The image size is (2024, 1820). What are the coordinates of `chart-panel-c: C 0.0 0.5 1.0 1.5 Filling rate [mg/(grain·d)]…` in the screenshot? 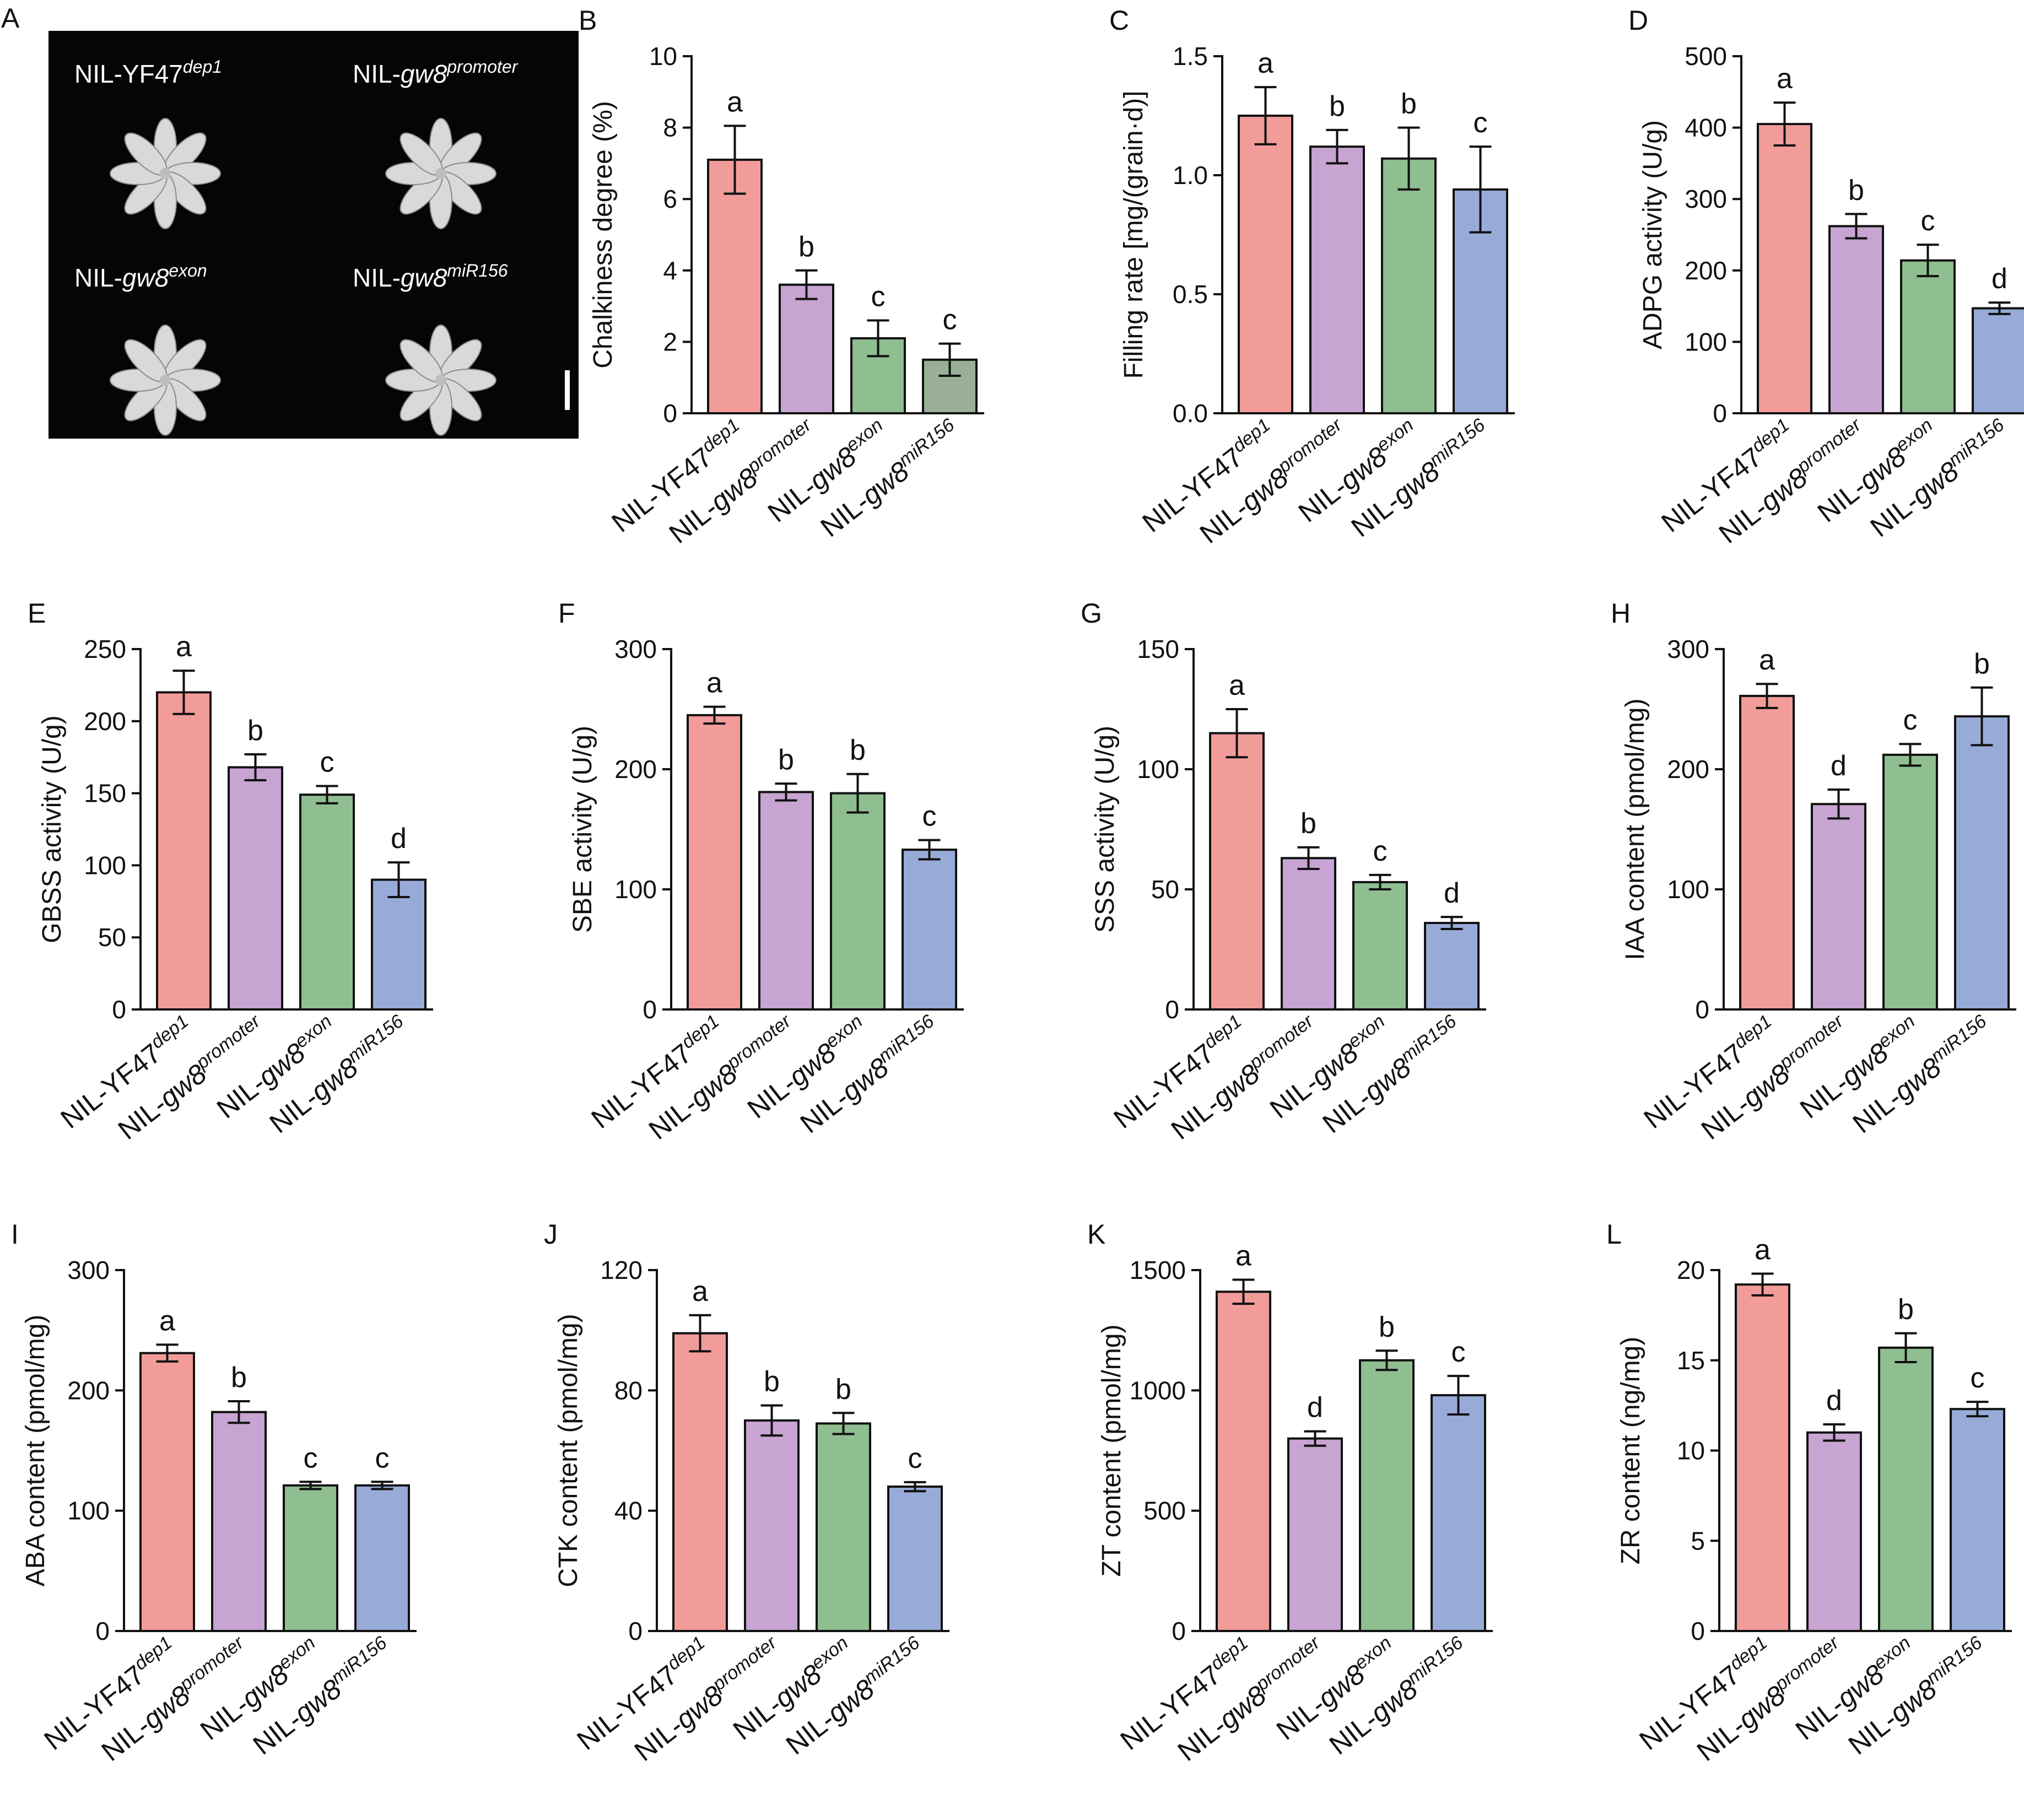 It's located at (1312, 277).